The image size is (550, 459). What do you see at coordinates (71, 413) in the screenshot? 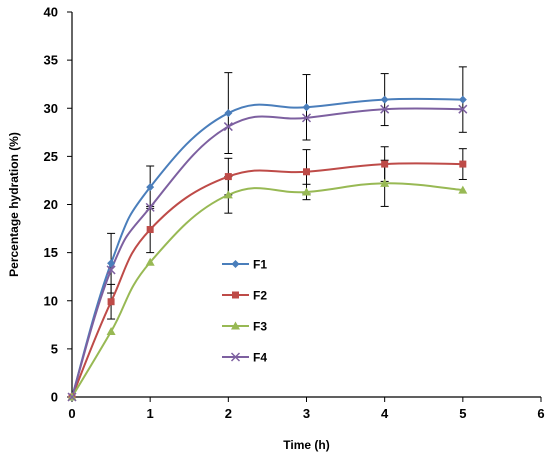
I see `x-tick-label: 0` at bounding box center [71, 413].